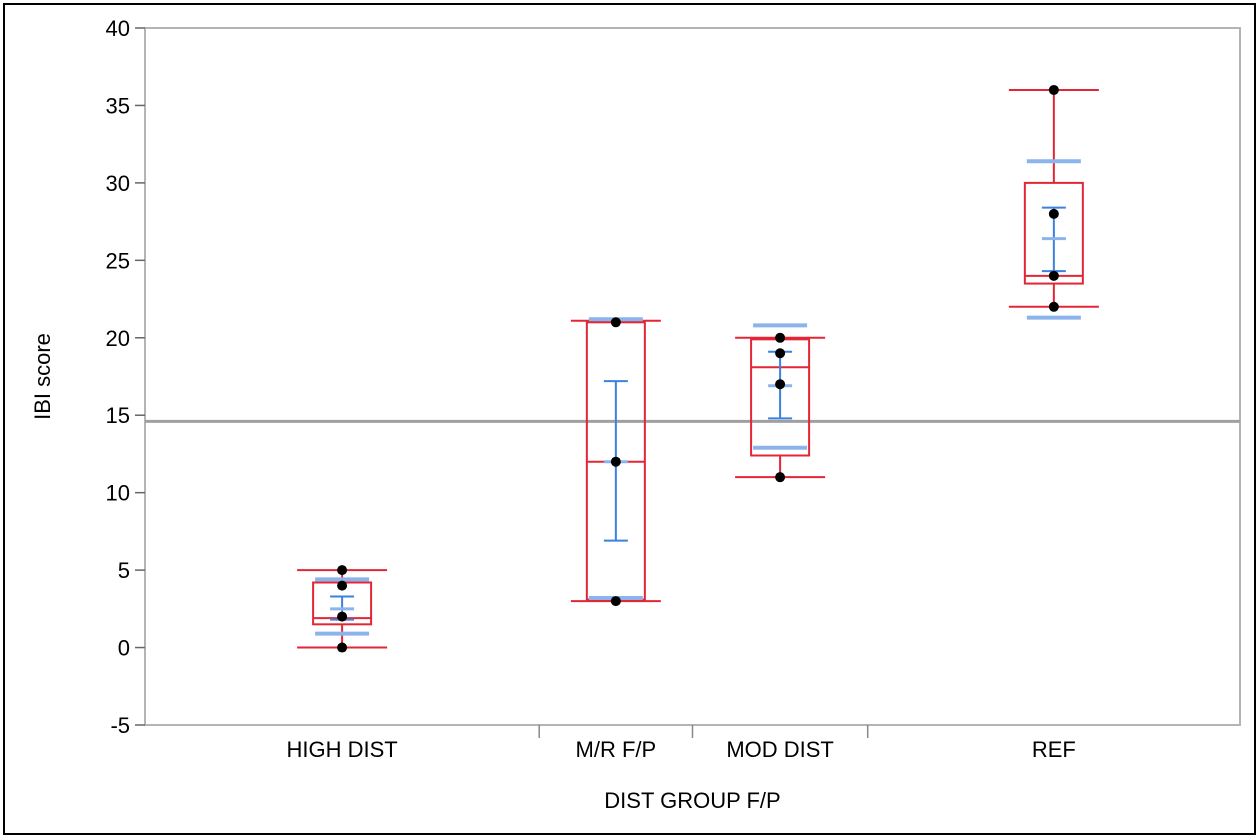  Describe the element at coordinates (125, 377) in the screenshot. I see `y-axis: -5 0 5 10 15 20 25 30 35 40` at that location.